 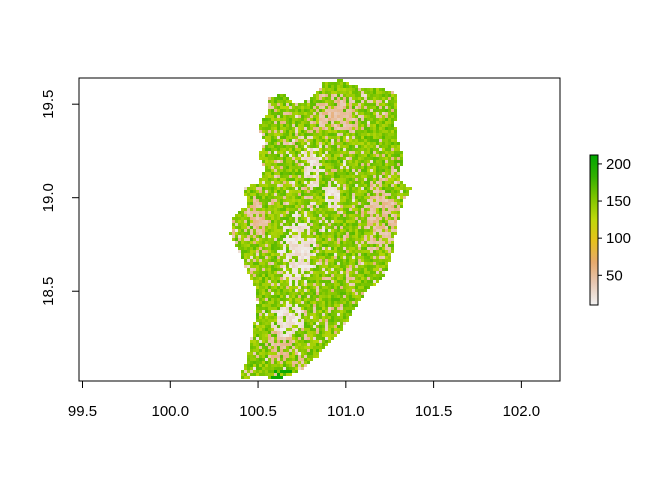 What do you see at coordinates (263, 215) in the screenshot?
I see `raster-cell-1948` at bounding box center [263, 215].